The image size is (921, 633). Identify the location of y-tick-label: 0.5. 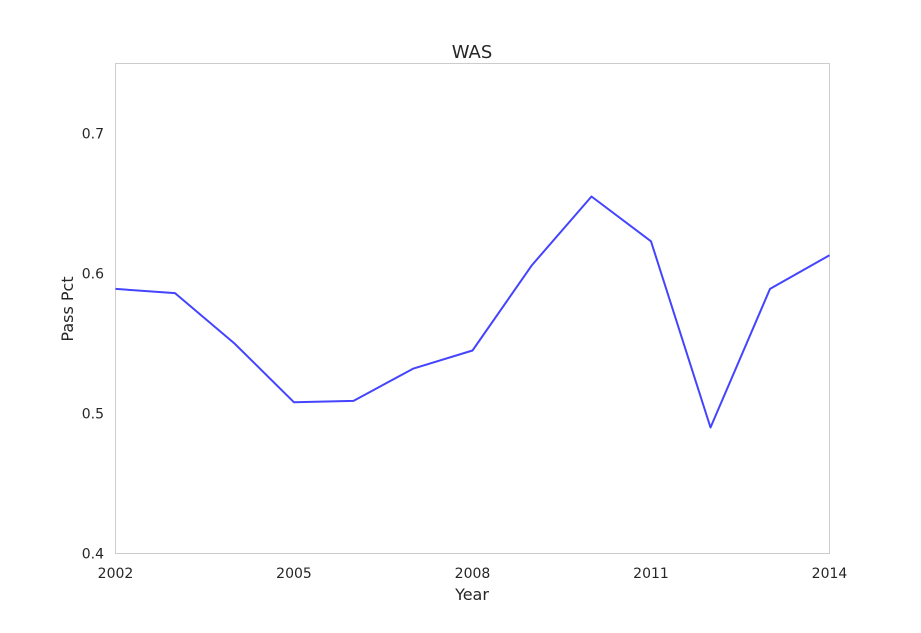
(93, 415).